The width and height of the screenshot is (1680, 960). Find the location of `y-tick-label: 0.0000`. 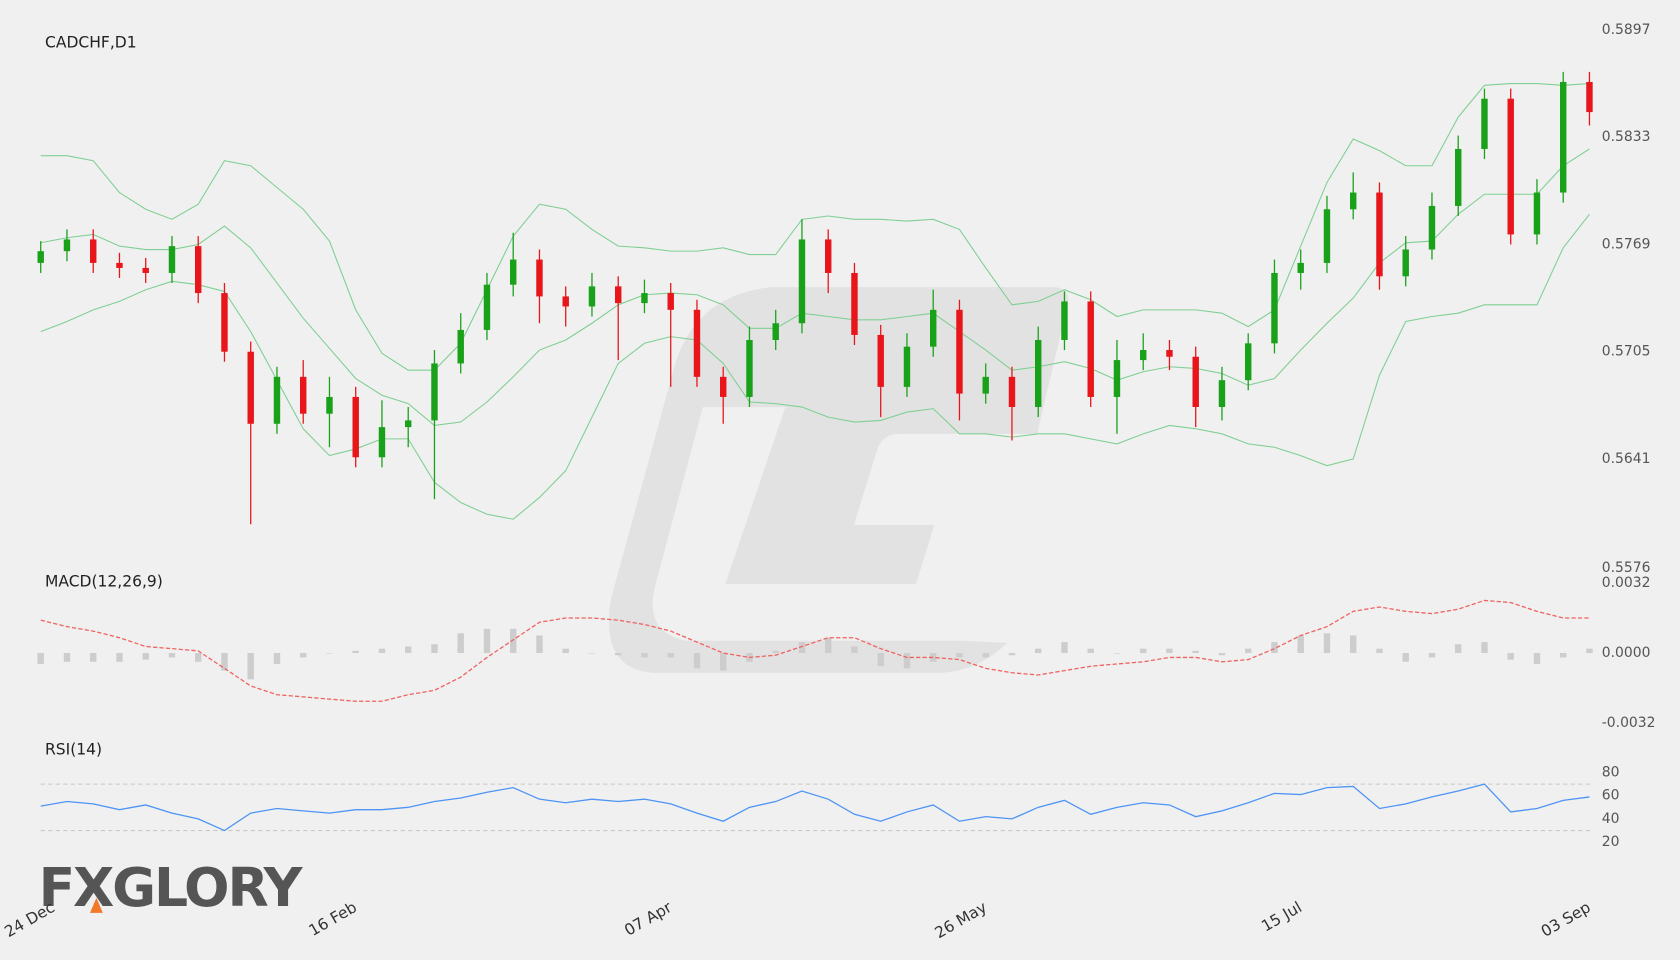

y-tick-label: 0.0000 is located at coordinates (1626, 653).